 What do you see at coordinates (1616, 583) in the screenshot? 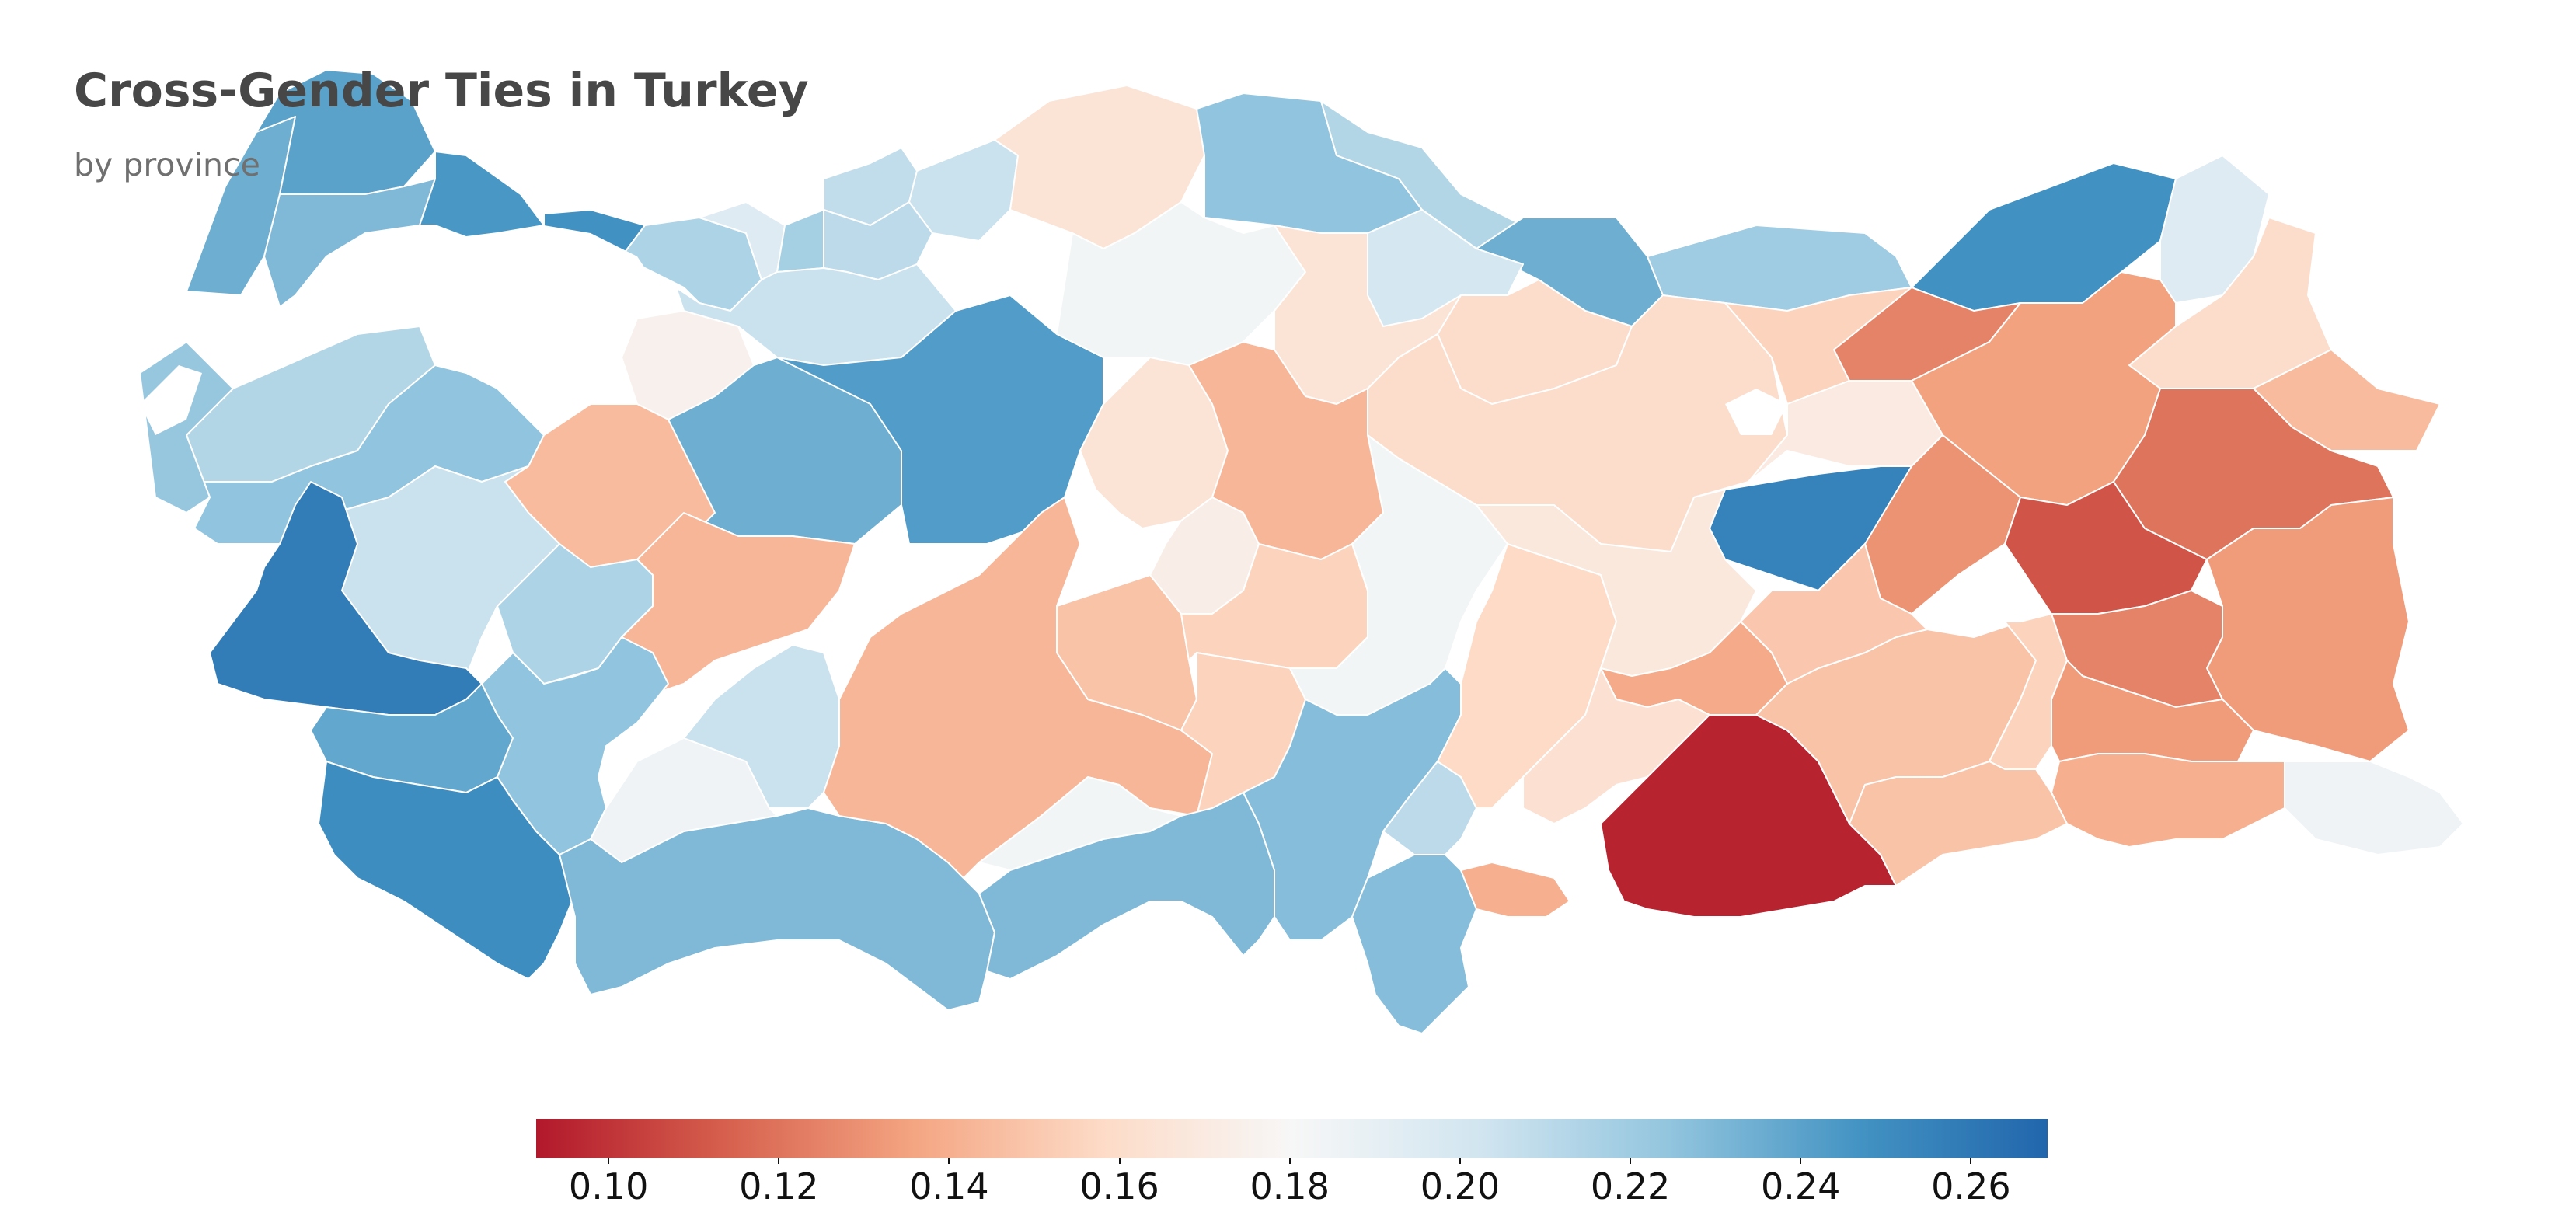
I see `province-malatya` at bounding box center [1616, 583].